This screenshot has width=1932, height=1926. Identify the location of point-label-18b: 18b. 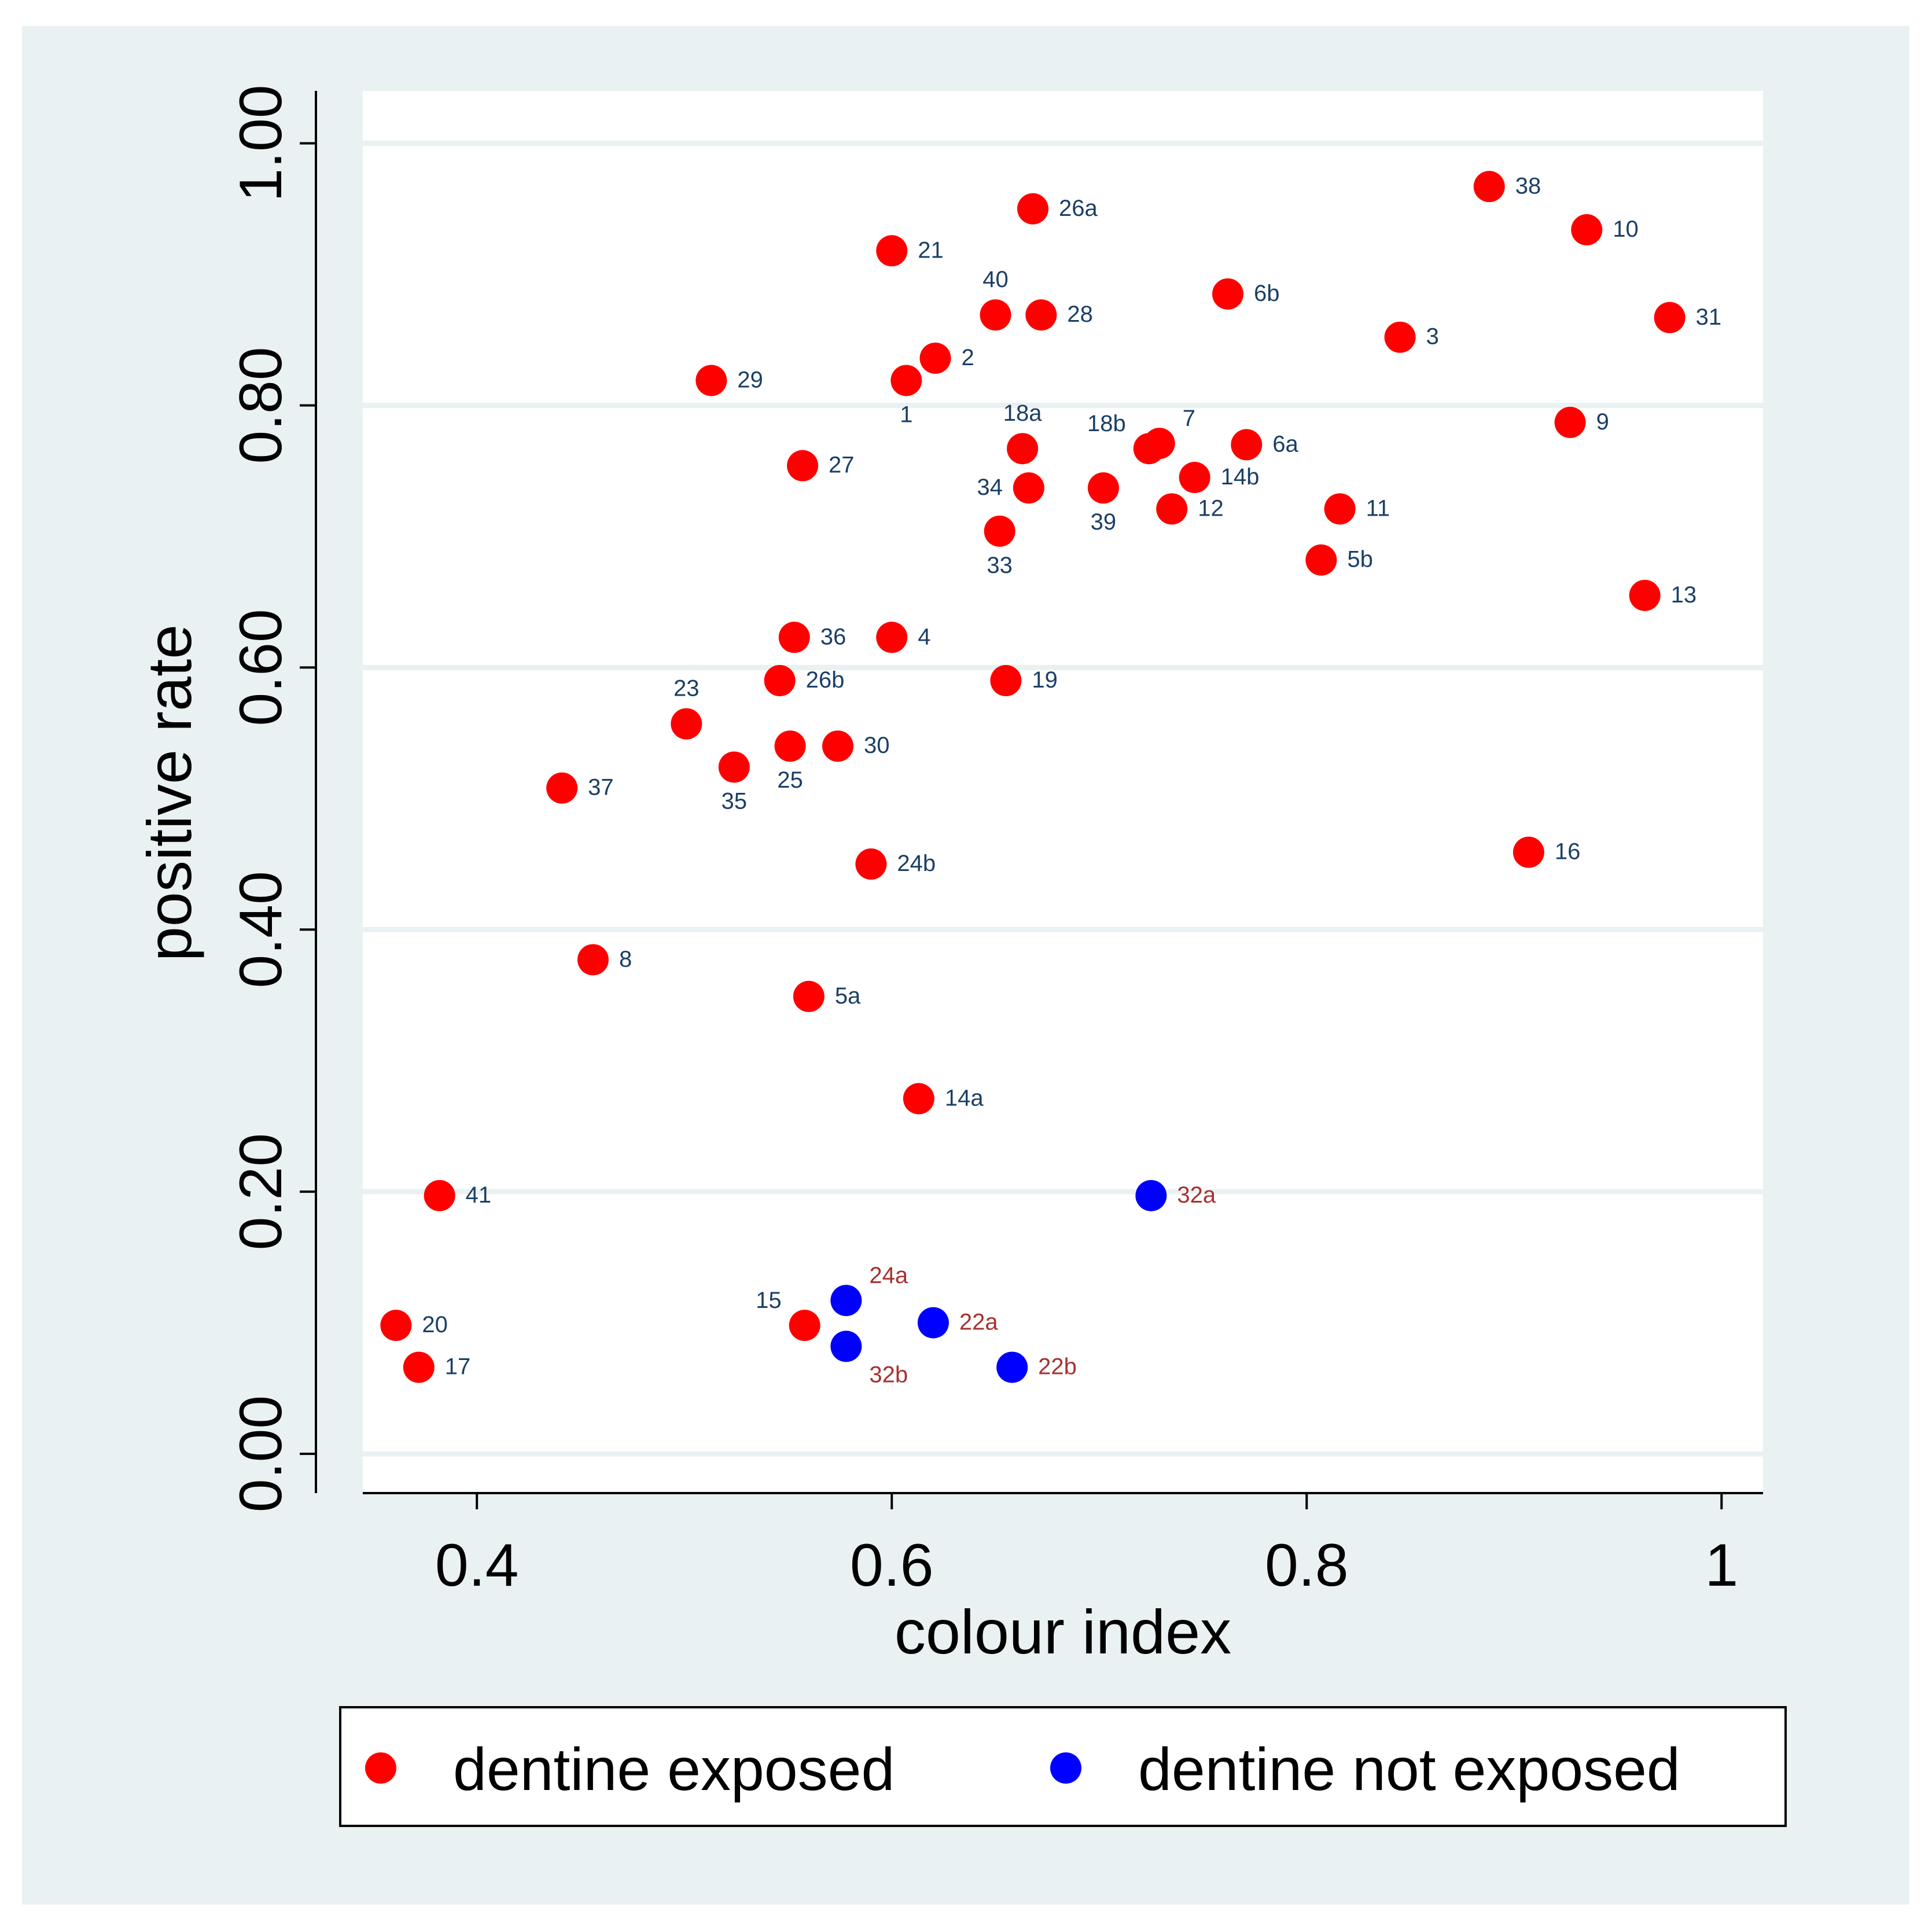
(1106, 423).